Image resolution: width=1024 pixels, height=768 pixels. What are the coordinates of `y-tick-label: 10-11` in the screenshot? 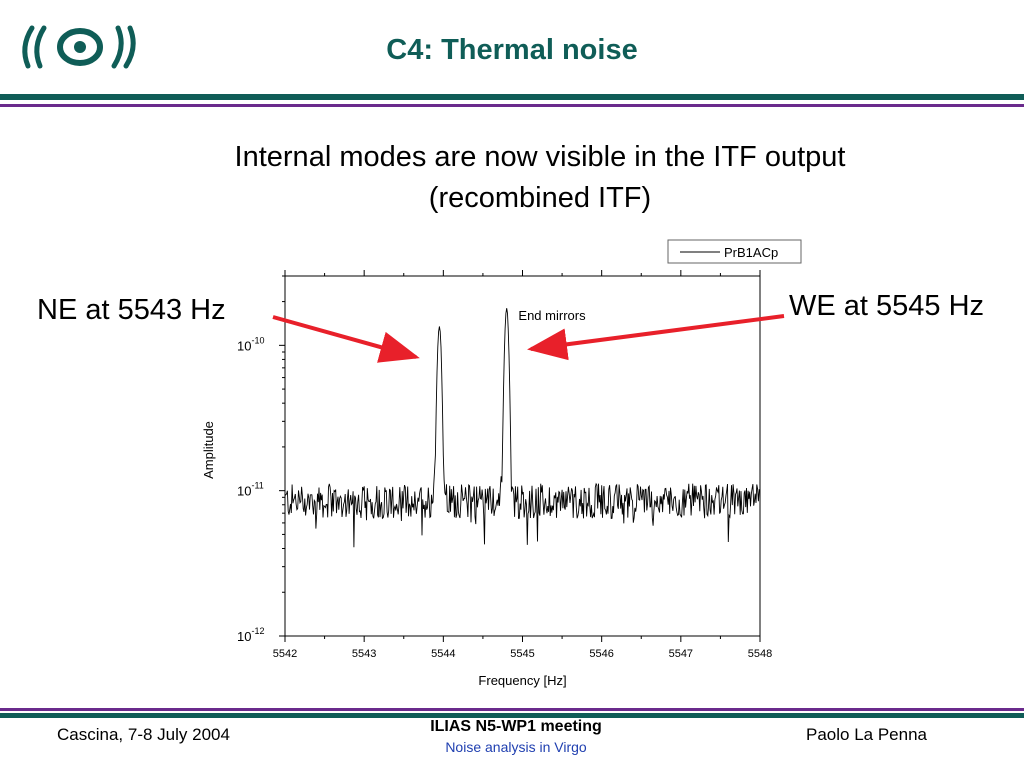 It's located at (250, 490).